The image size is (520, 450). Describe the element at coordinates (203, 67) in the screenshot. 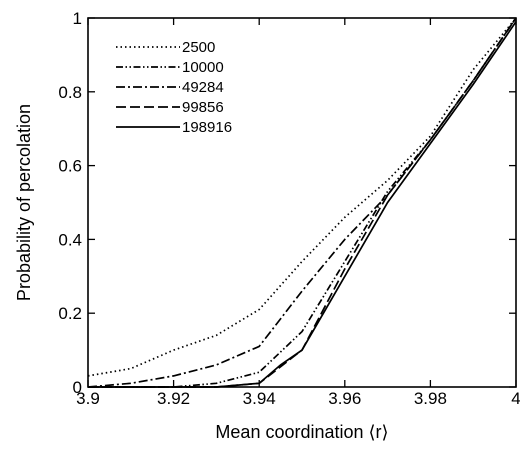

I see `legend-label-10000: 10000` at that location.